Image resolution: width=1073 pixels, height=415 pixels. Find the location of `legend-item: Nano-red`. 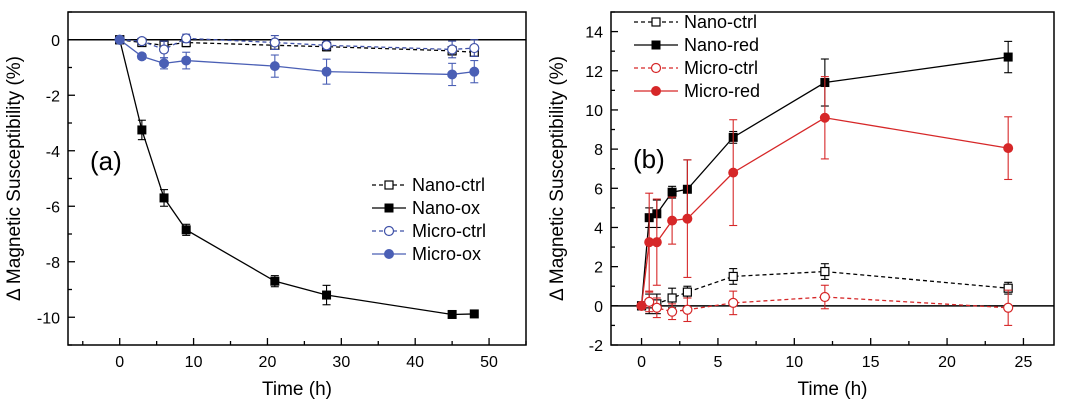

legend-item: Nano-red is located at coordinates (696, 45).